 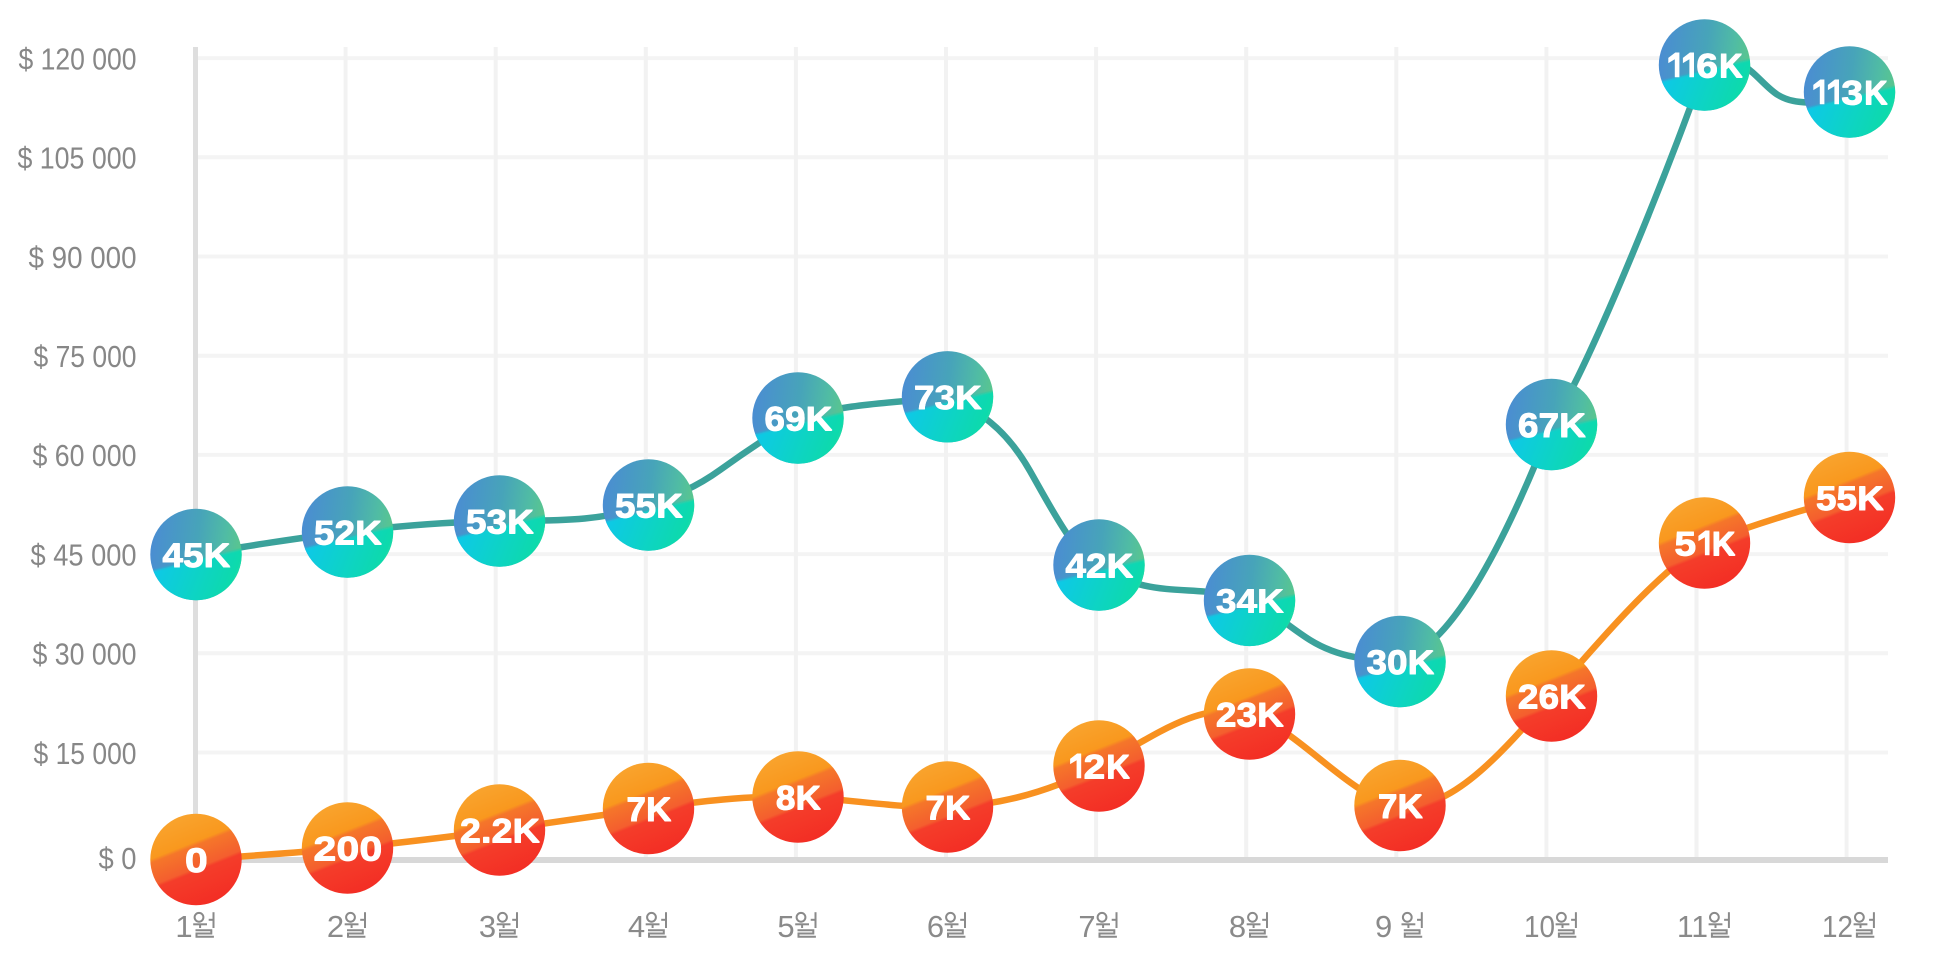 I want to click on svg-text: $ 60 000, so click(x=85, y=455).